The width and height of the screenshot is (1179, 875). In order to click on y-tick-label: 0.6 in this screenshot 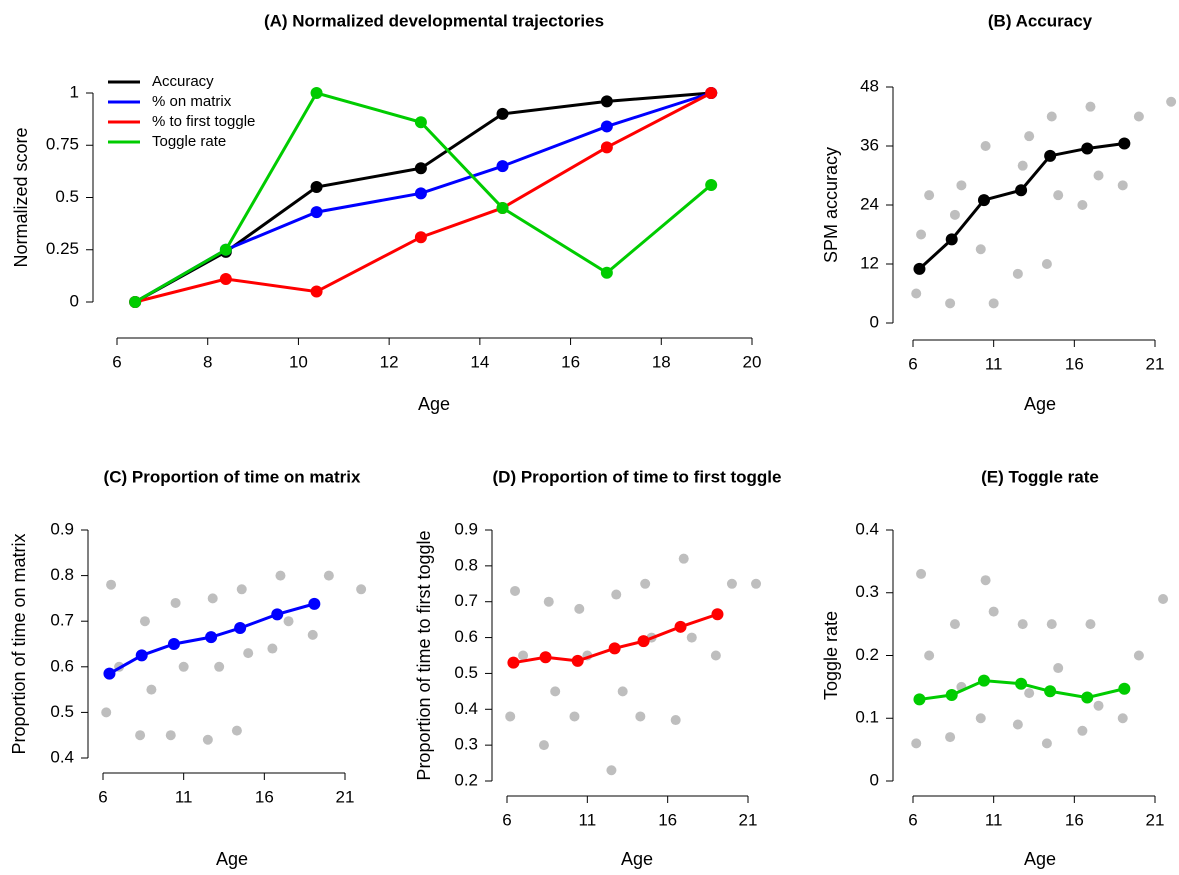, I will do `click(62, 665)`.